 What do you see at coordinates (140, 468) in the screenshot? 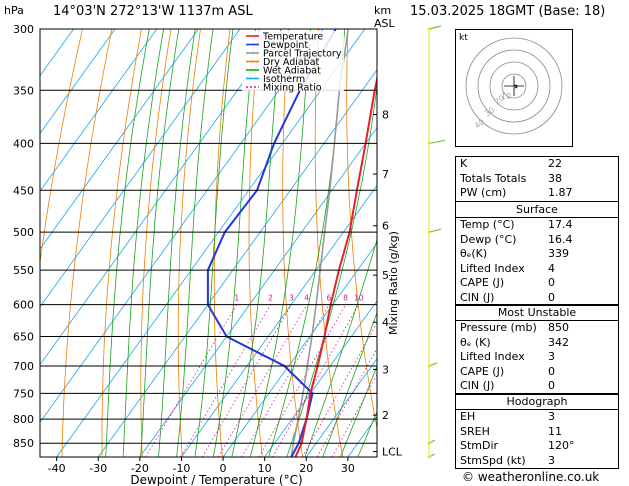
I see `x-tick-label: -20` at bounding box center [140, 468].